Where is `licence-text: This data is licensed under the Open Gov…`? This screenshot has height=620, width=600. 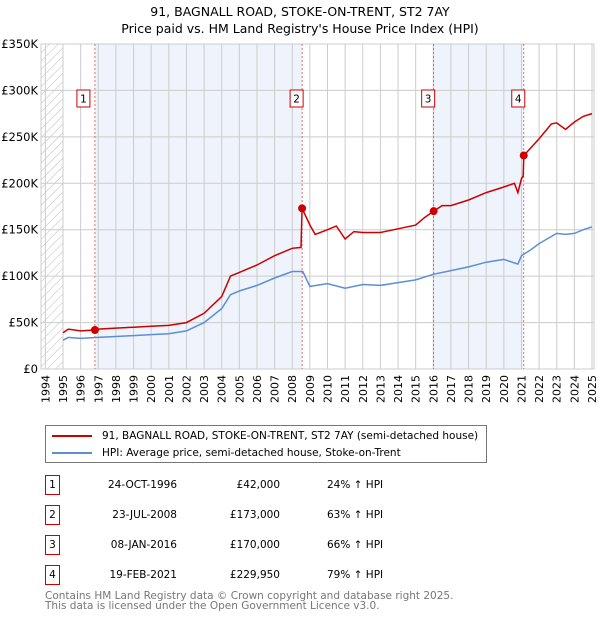
licence-text: This data is licensed under the Open Gov… is located at coordinates (212, 606).